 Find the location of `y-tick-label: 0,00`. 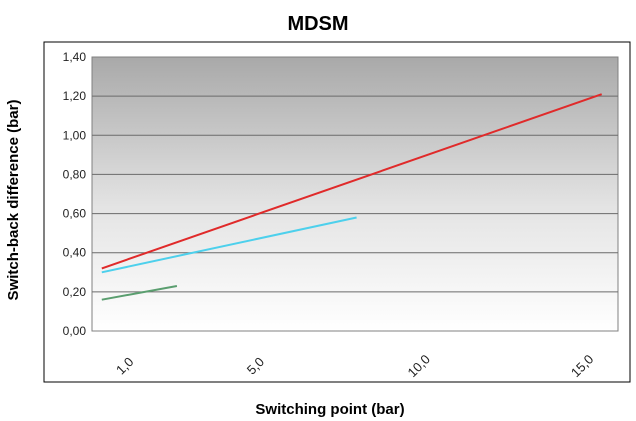

y-tick-label: 0,00 is located at coordinates (75, 331).